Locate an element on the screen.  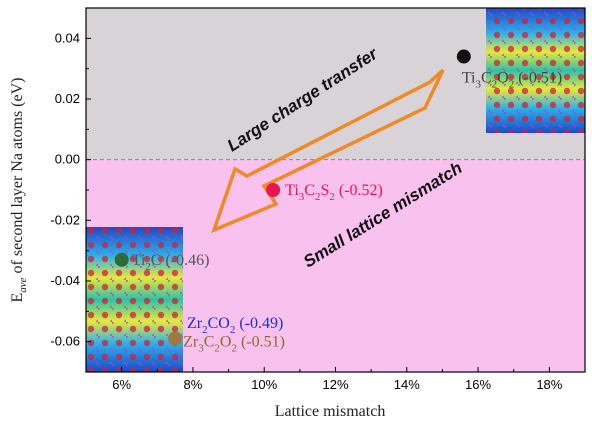
x-axis-title: Lattice mismatch is located at coordinates (330, 411).